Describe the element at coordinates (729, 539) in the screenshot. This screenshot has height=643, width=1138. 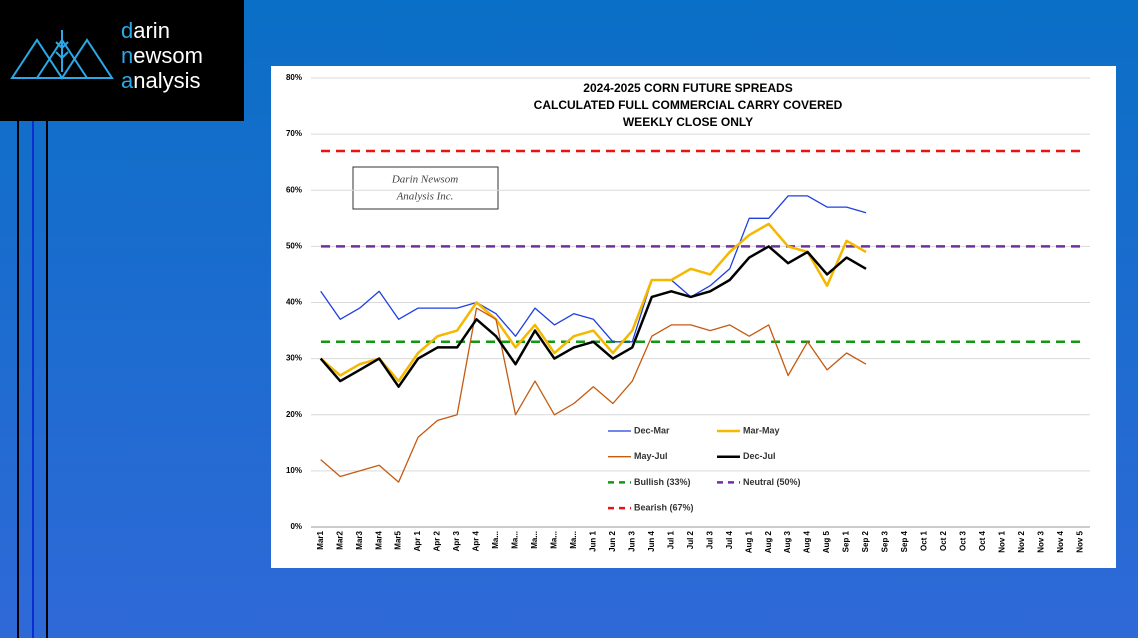
I see `x-tick-label: Jul 4` at that location.